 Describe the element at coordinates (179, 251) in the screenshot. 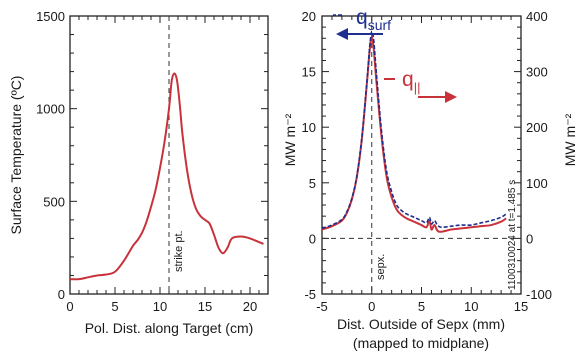

I see `left-strike-point-label: strike pt.` at that location.